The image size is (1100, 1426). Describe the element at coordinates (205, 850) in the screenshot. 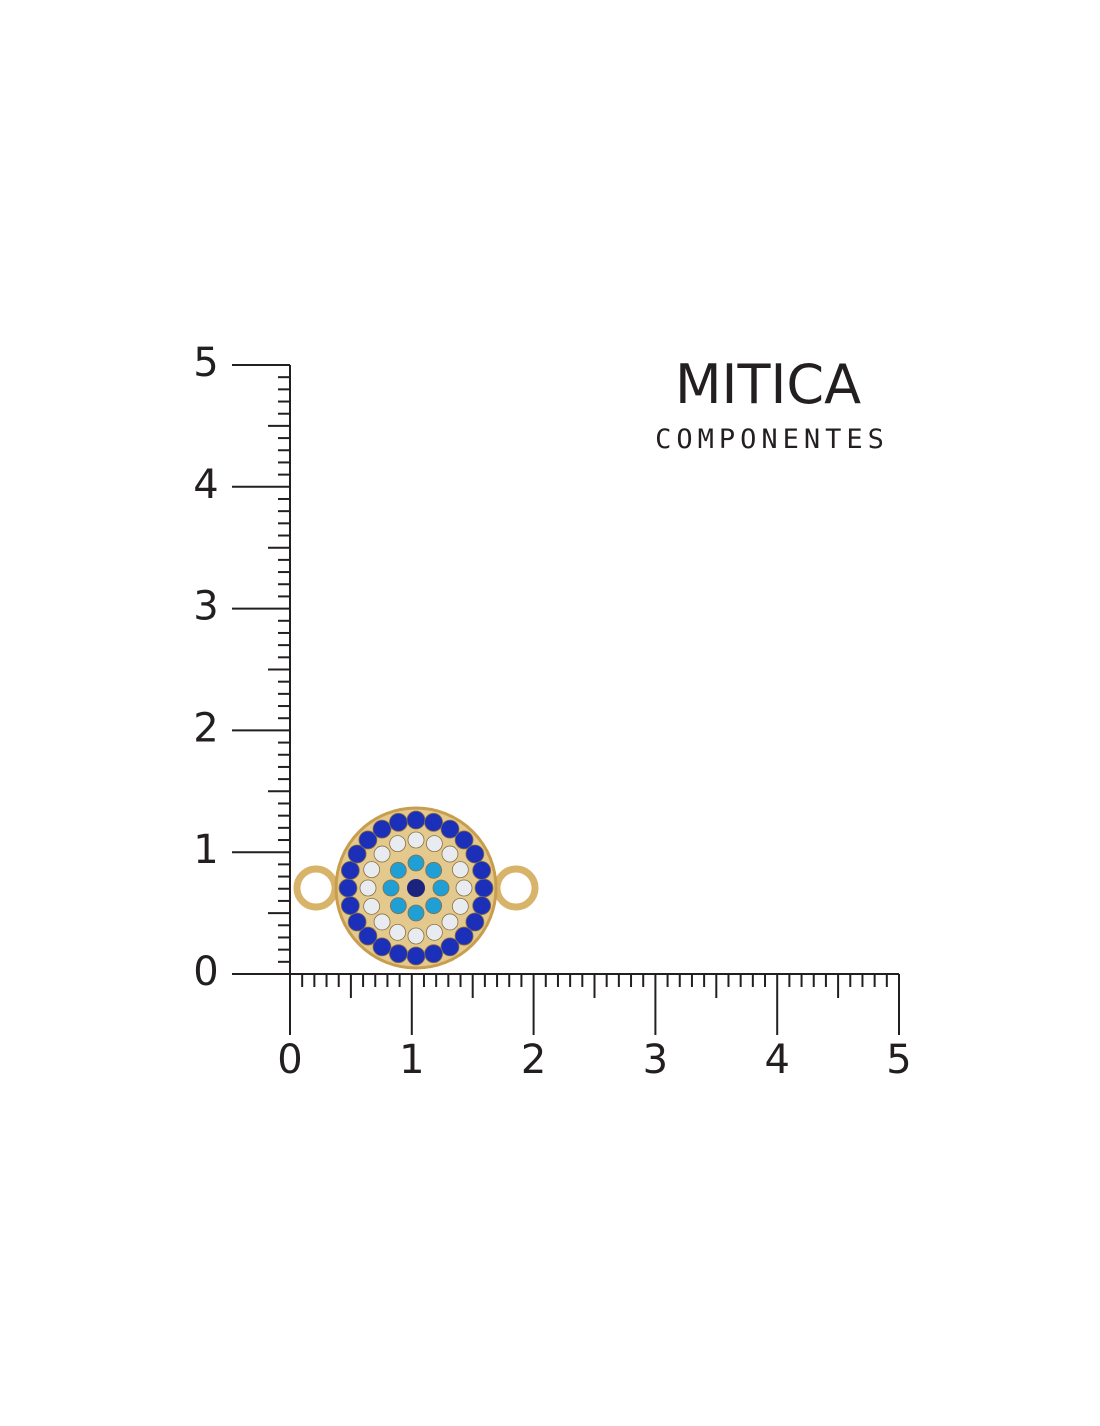

I see `y-tick-label: 1` at that location.